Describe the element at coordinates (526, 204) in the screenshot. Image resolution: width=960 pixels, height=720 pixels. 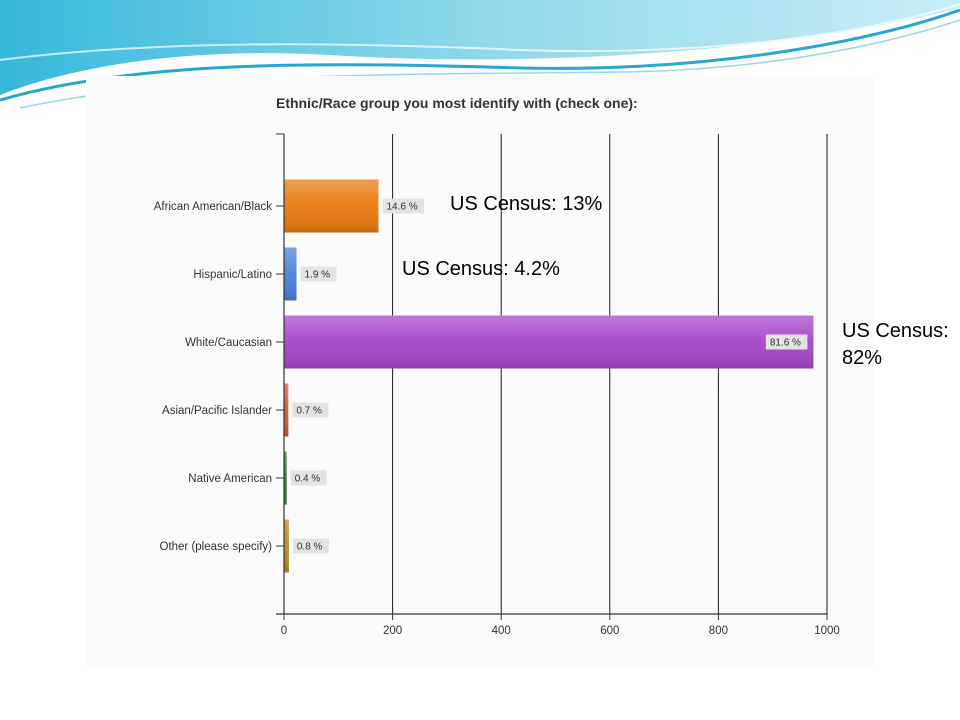
I see `census-annotation-african-american: US Census: 13%` at that location.